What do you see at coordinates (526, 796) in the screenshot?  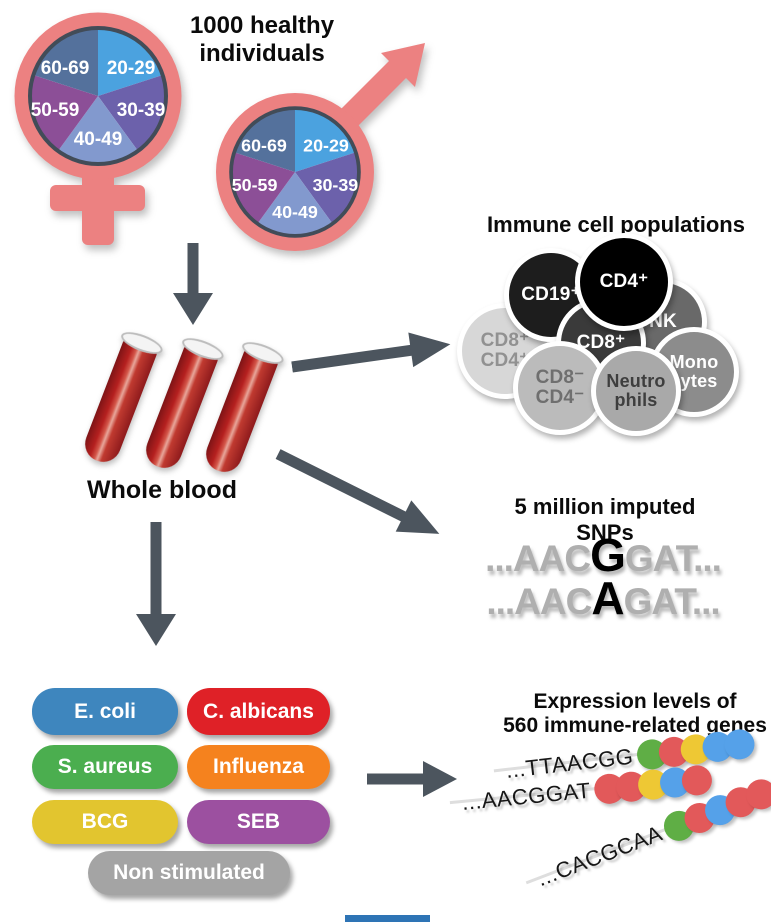 I see `gene-sequence: ...AACGGAT` at bounding box center [526, 796].